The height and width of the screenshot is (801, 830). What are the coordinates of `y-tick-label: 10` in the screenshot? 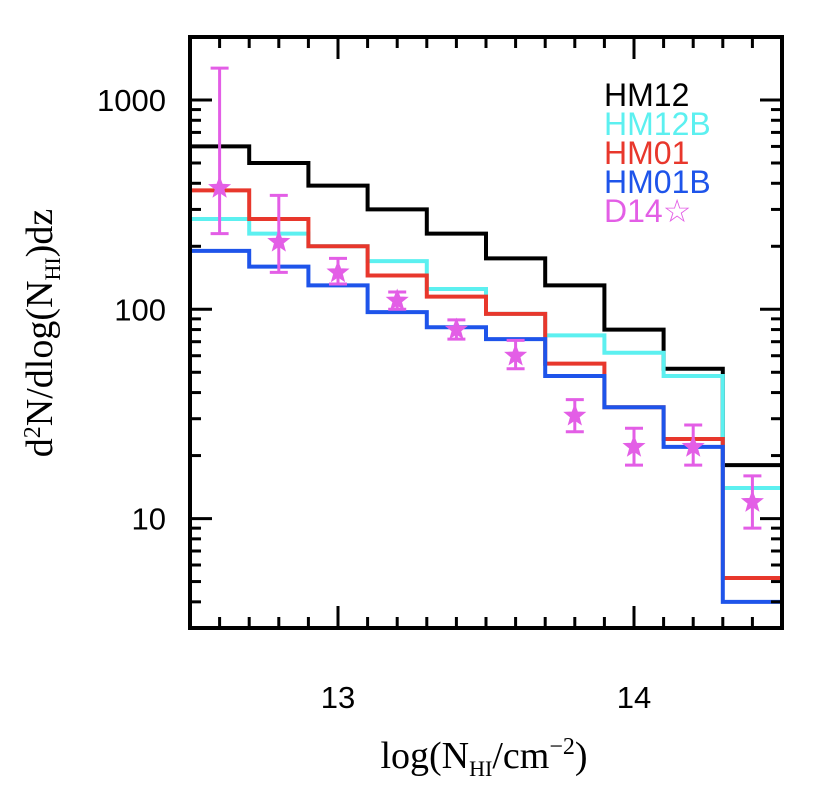 It's located at (149, 519).